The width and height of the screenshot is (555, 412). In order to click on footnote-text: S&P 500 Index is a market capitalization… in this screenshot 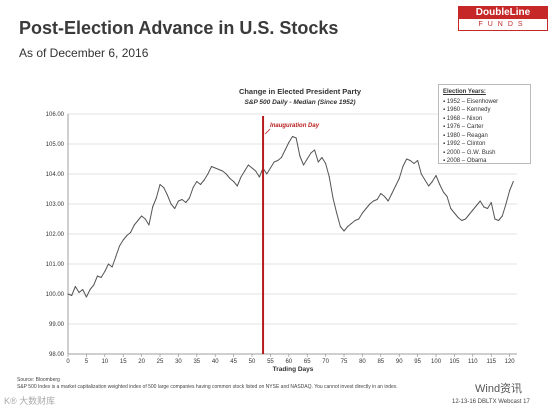, I will do `click(207, 387)`.